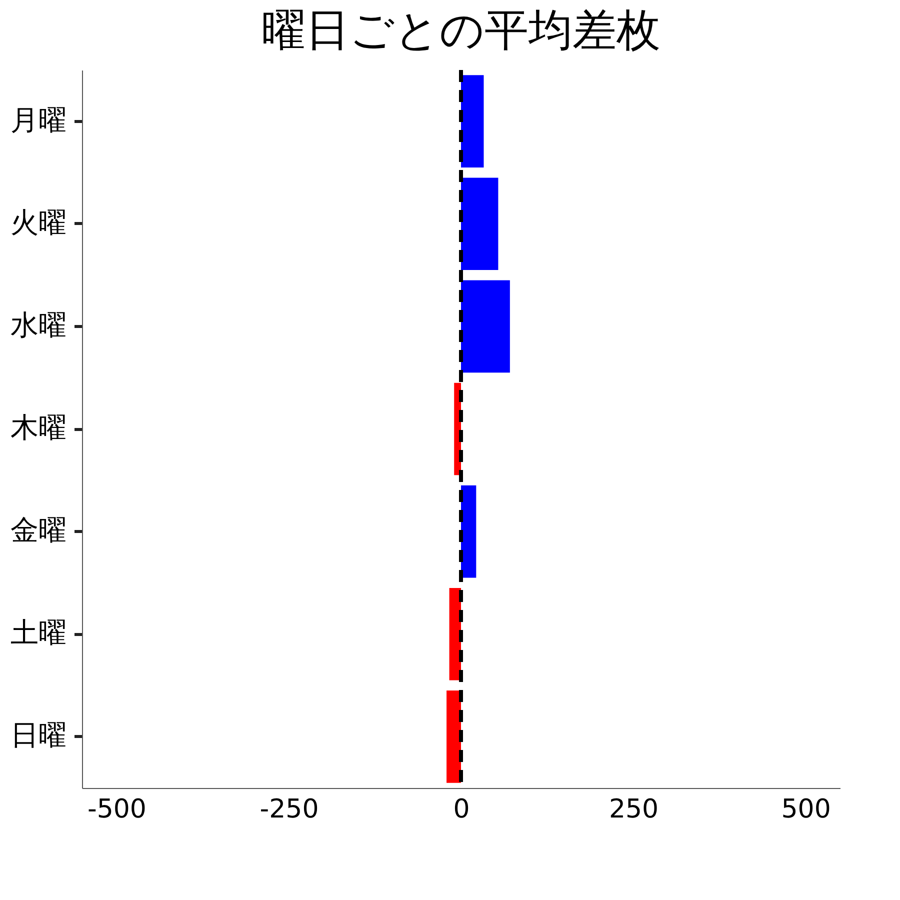 The width and height of the screenshot is (900, 900). What do you see at coordinates (38, 222) in the screenshot?
I see `y-tick-label: 火曜` at bounding box center [38, 222].